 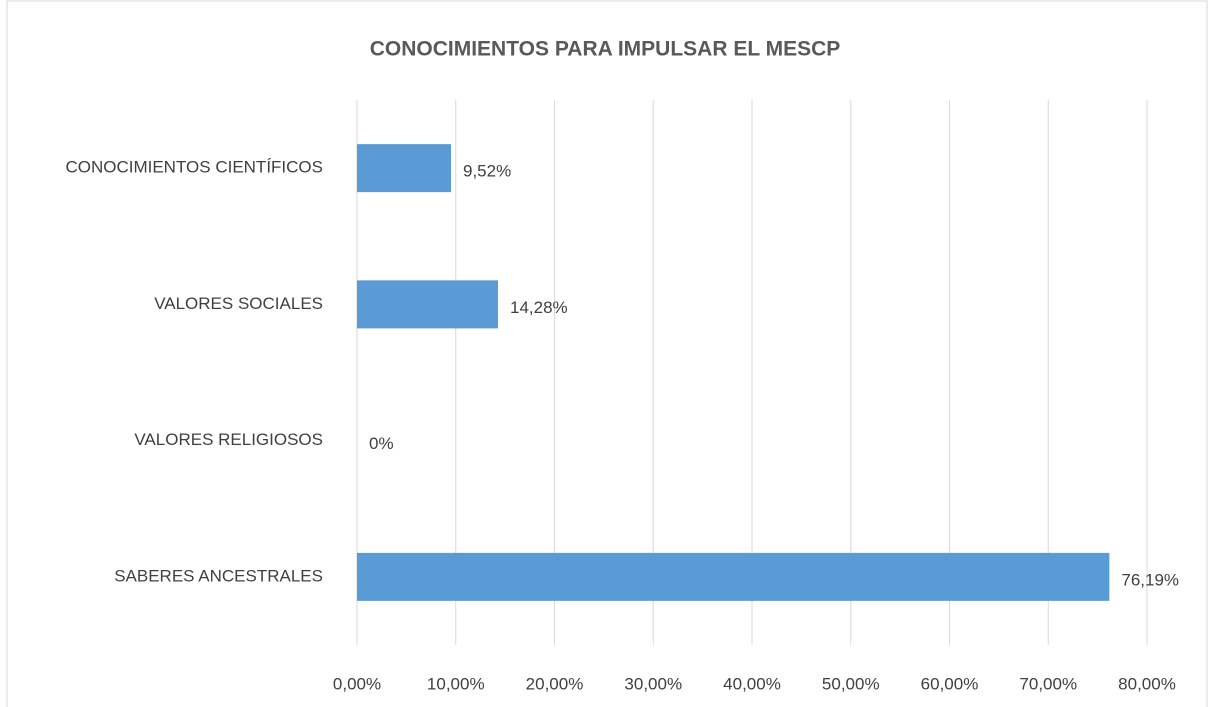 What do you see at coordinates (238, 303) in the screenshot?
I see `y-tick-label: VALORES SOCIALES` at bounding box center [238, 303].